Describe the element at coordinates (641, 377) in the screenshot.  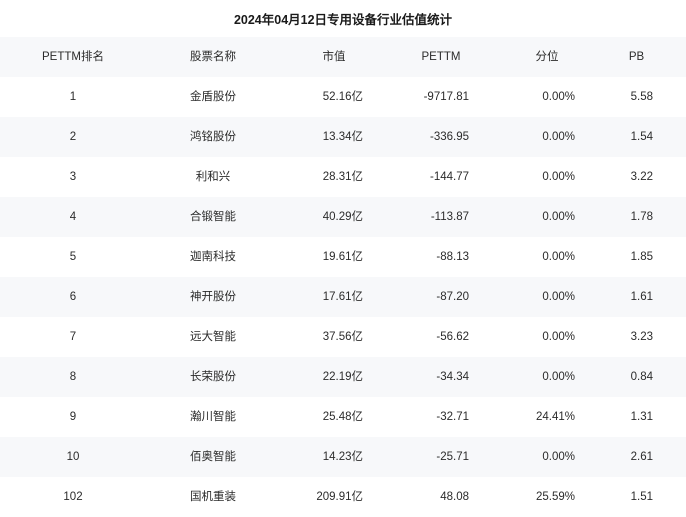
I see `cell-pb: 0.84` at that location.